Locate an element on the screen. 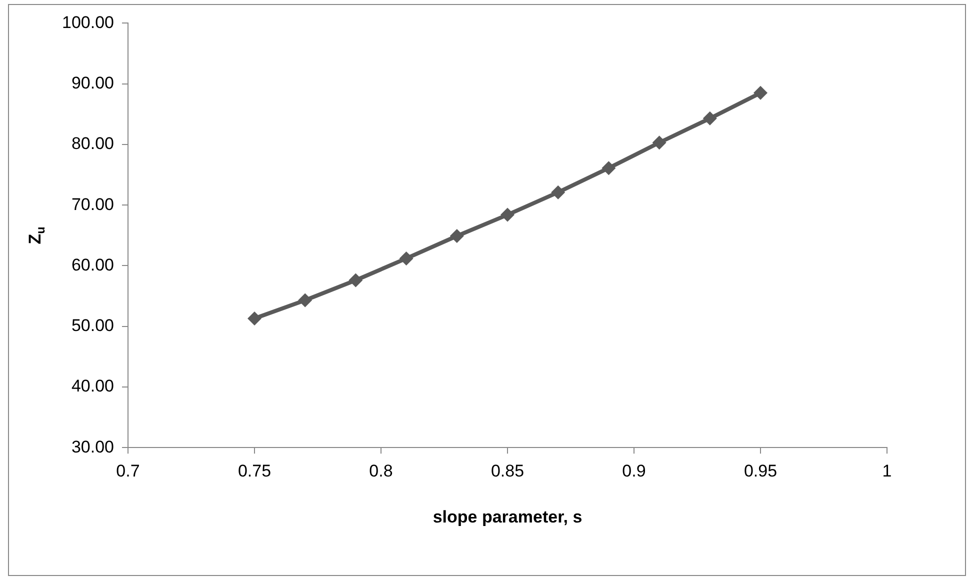  y-tick-label: 50.00 is located at coordinates (92, 326).